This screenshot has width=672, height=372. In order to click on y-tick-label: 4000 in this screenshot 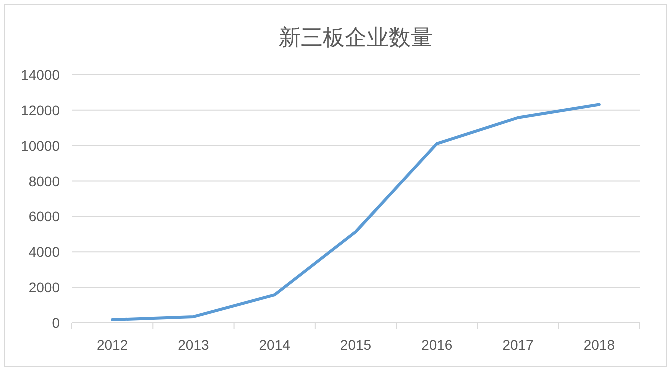, I will do `click(44, 252)`.